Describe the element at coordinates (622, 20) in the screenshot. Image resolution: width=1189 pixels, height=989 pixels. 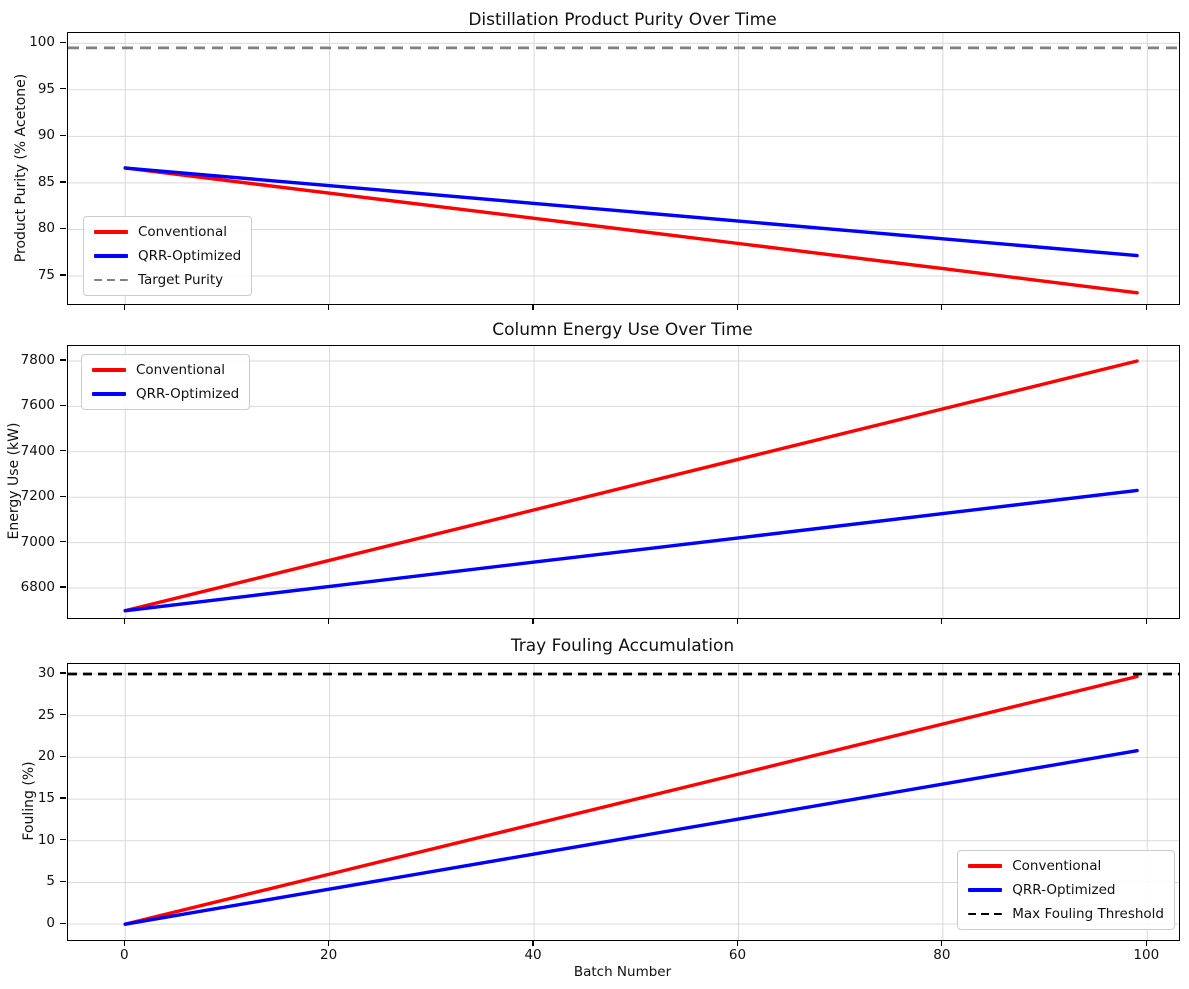
I see `subplot-purity-title: Distillation Product Purity Over Time` at that location.